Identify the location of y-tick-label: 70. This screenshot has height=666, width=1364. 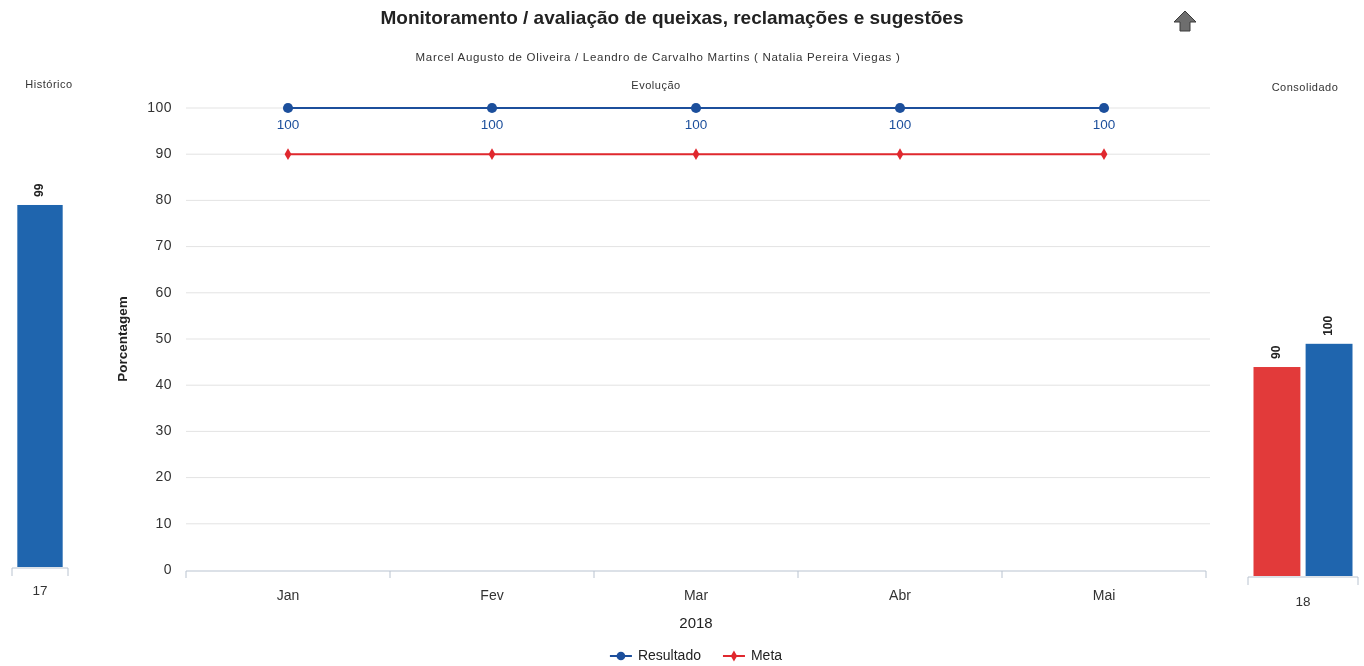
(163, 245).